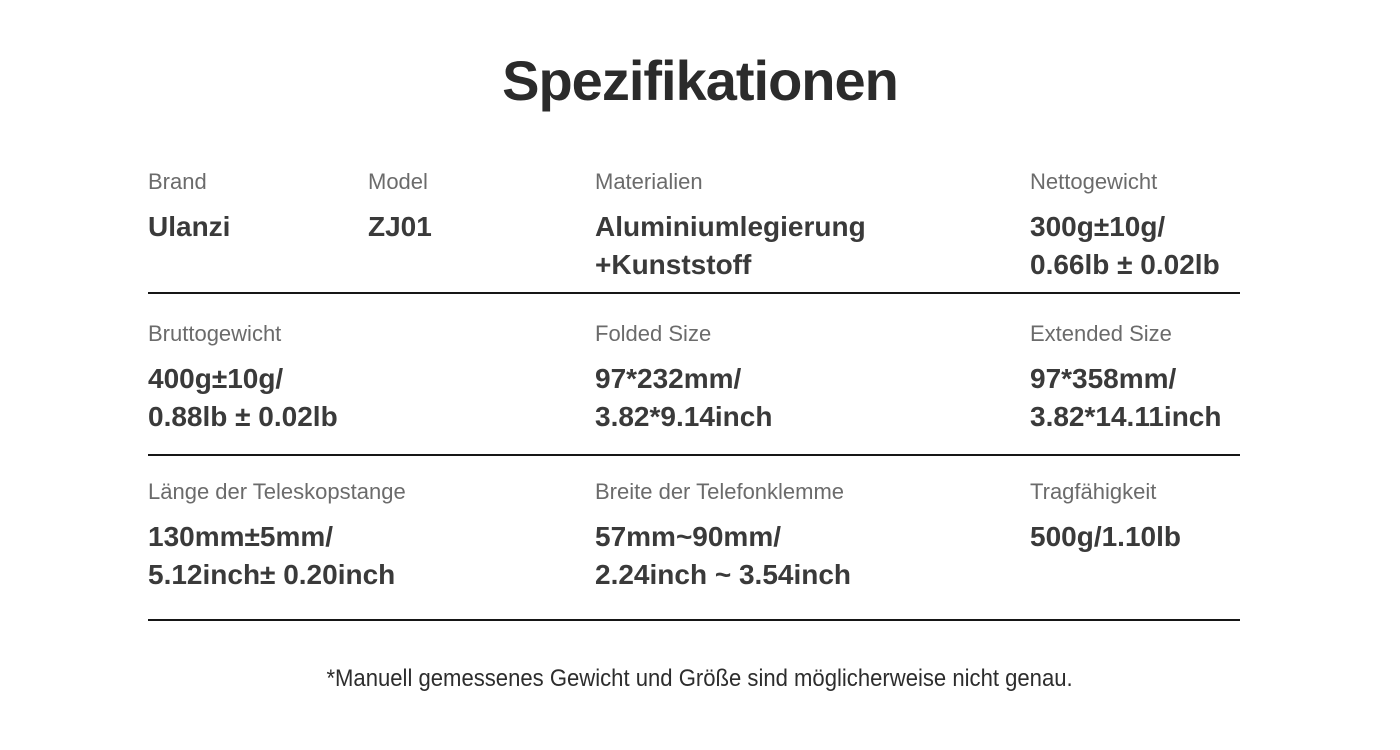 The image size is (1400, 750). What do you see at coordinates (400, 226) in the screenshot?
I see `spec-value-line: ZJ01` at bounding box center [400, 226].